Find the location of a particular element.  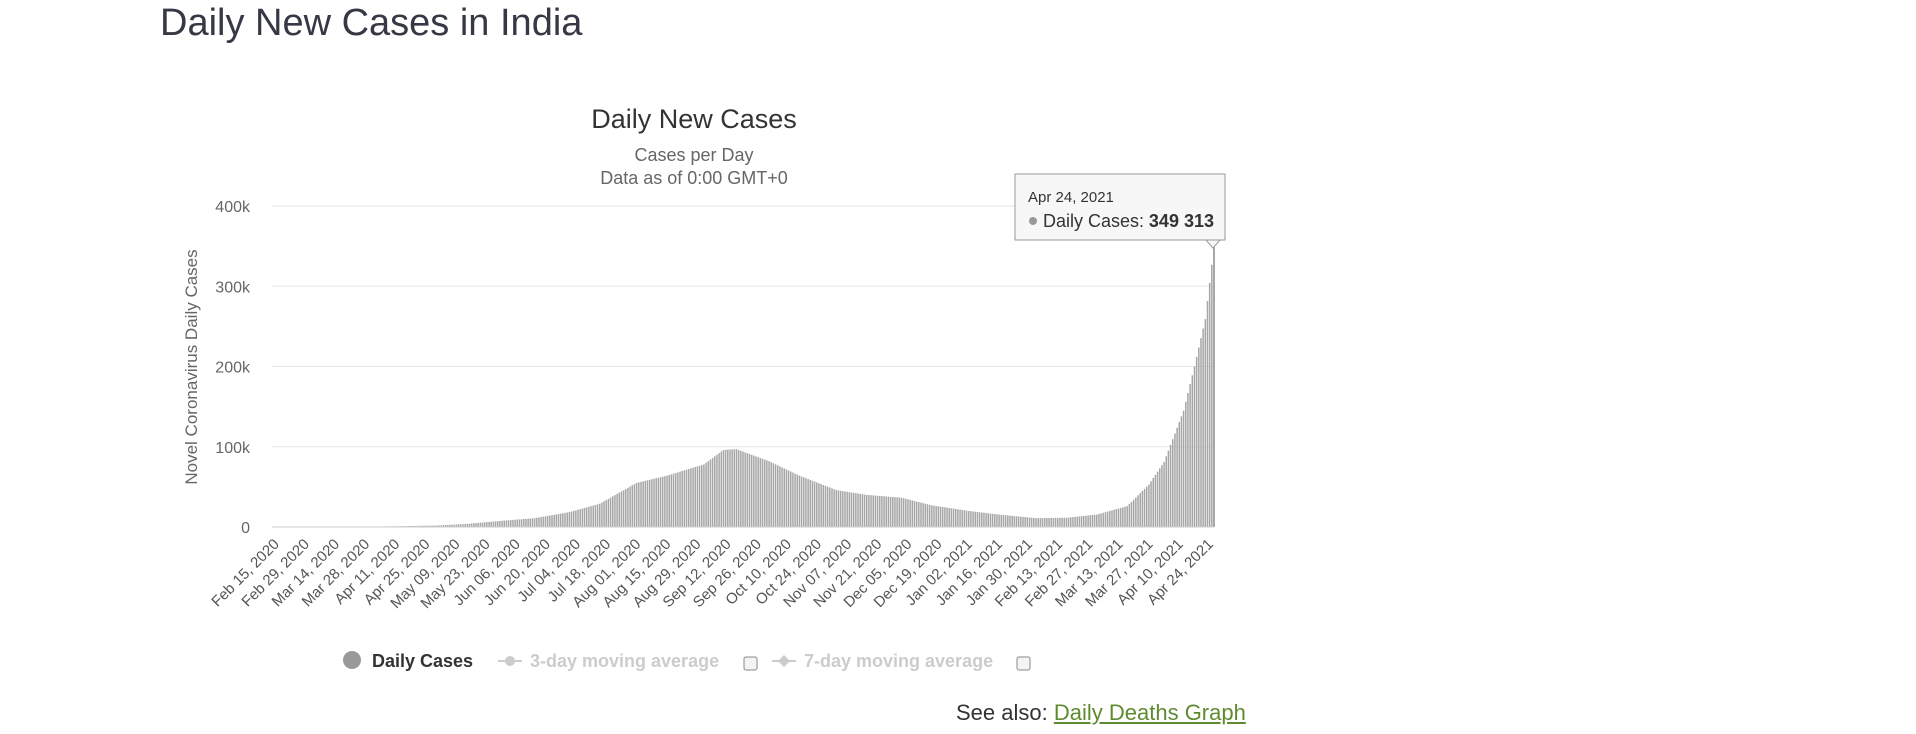

legend-item-7-day-average: 7-day moving average is located at coordinates (882, 661).